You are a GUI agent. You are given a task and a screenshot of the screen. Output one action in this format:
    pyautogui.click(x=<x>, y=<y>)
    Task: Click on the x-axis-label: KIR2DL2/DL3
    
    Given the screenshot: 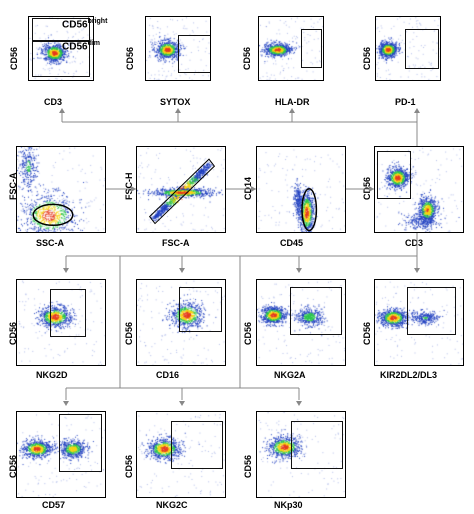 What is the action you would take?
    pyautogui.click(x=409, y=375)
    